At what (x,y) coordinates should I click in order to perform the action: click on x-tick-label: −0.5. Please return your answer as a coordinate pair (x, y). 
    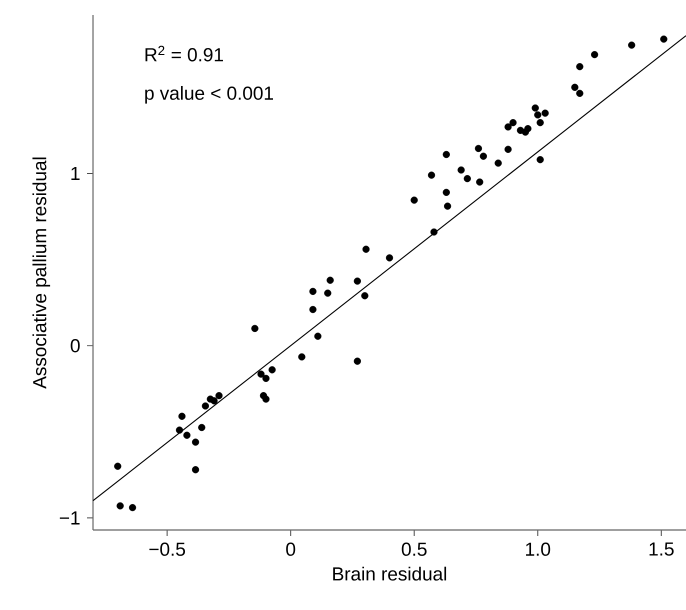
    Looking at the image, I should click on (167, 549).